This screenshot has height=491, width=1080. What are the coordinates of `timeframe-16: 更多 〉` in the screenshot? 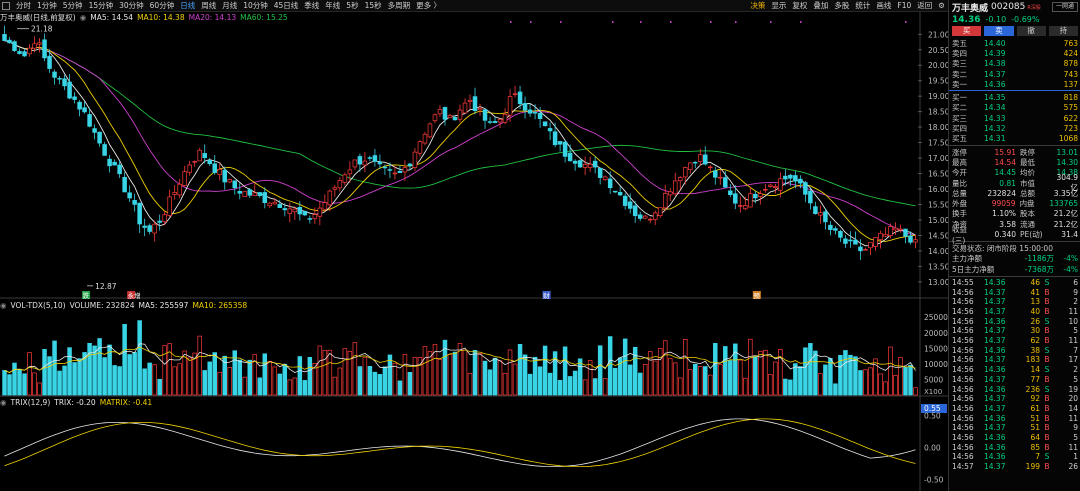 It's located at (429, 5).